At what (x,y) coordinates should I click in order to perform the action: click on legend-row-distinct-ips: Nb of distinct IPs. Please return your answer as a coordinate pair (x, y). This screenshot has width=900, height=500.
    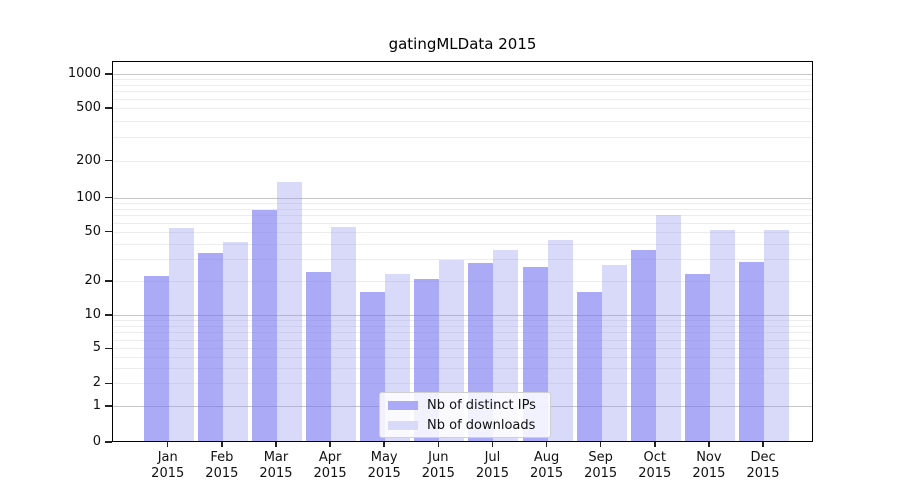
    Looking at the image, I should click on (465, 405).